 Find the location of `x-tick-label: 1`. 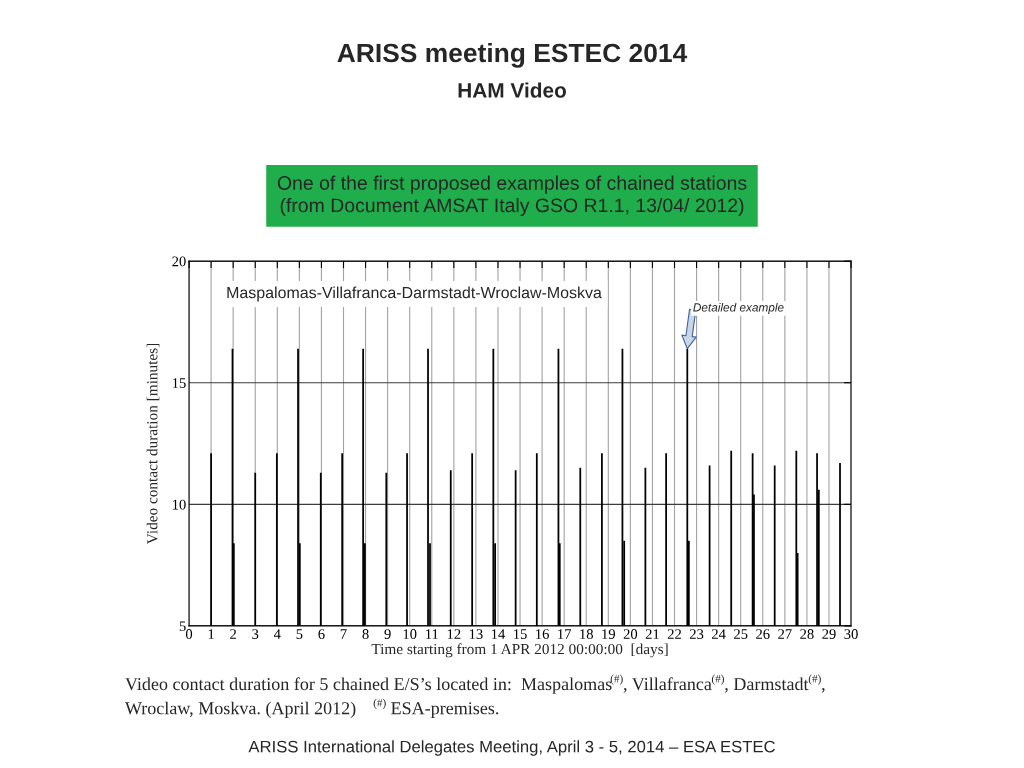

x-tick-label: 1 is located at coordinates (211, 634).